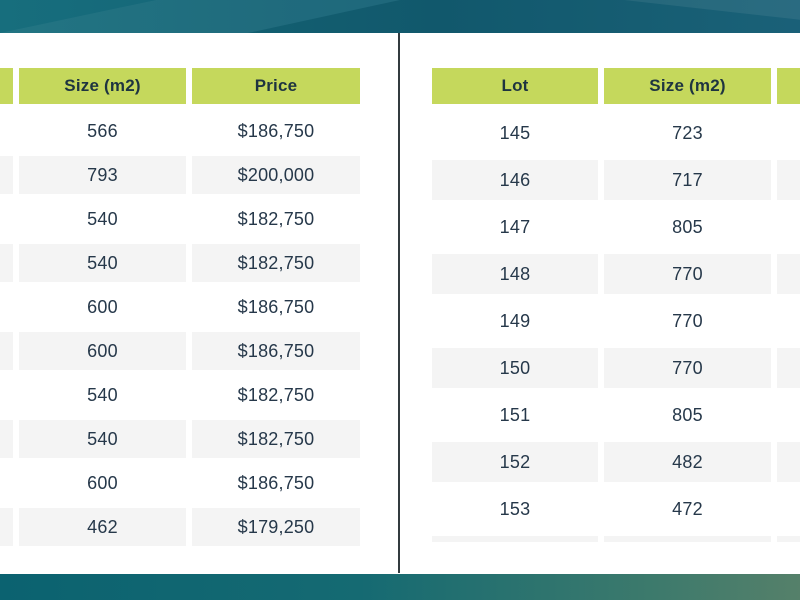 This screenshot has height=600, width=800. I want to click on right-table-header-size: Size (m2), so click(687, 86).